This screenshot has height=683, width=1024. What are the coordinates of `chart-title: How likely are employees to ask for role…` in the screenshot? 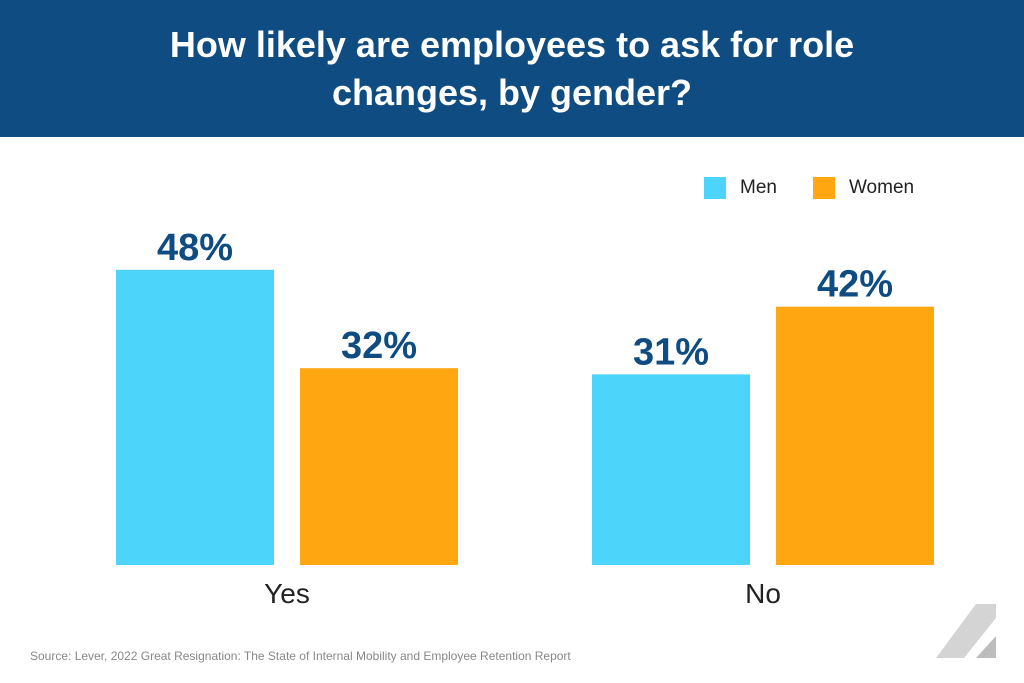 It's located at (512, 68).